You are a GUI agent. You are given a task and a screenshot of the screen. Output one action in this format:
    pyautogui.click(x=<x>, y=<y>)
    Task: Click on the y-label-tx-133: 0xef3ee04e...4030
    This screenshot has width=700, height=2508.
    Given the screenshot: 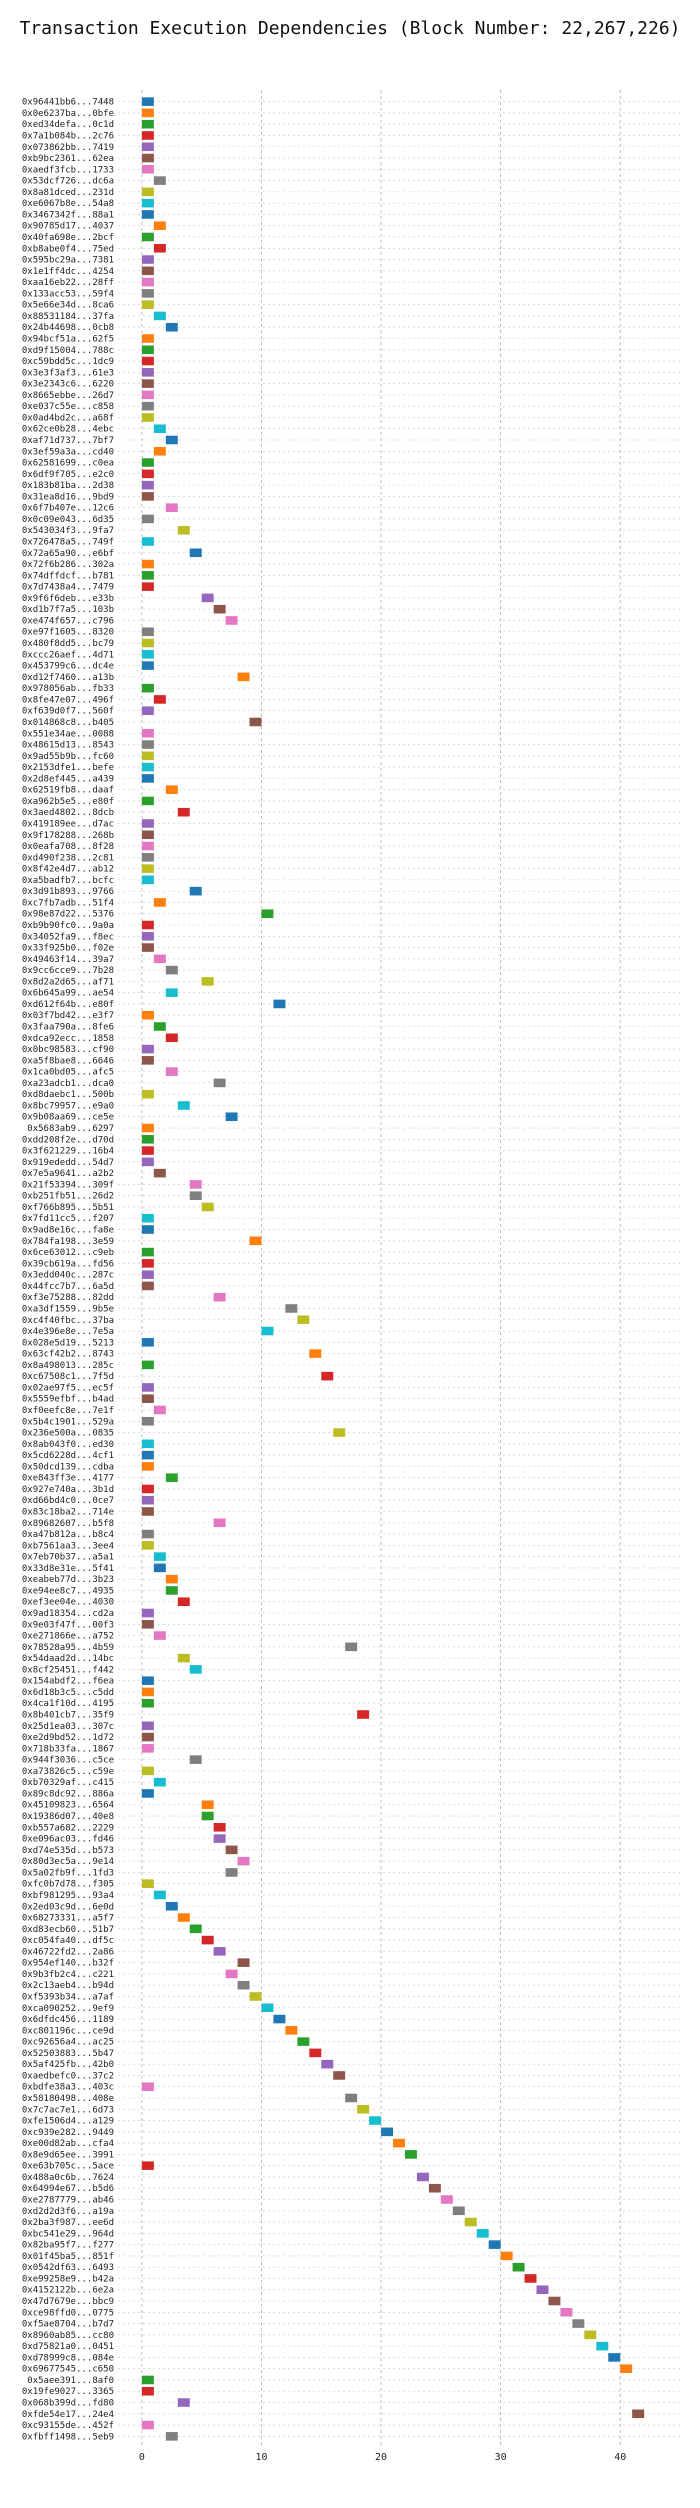 What is the action you would take?
    pyautogui.click(x=68, y=1603)
    